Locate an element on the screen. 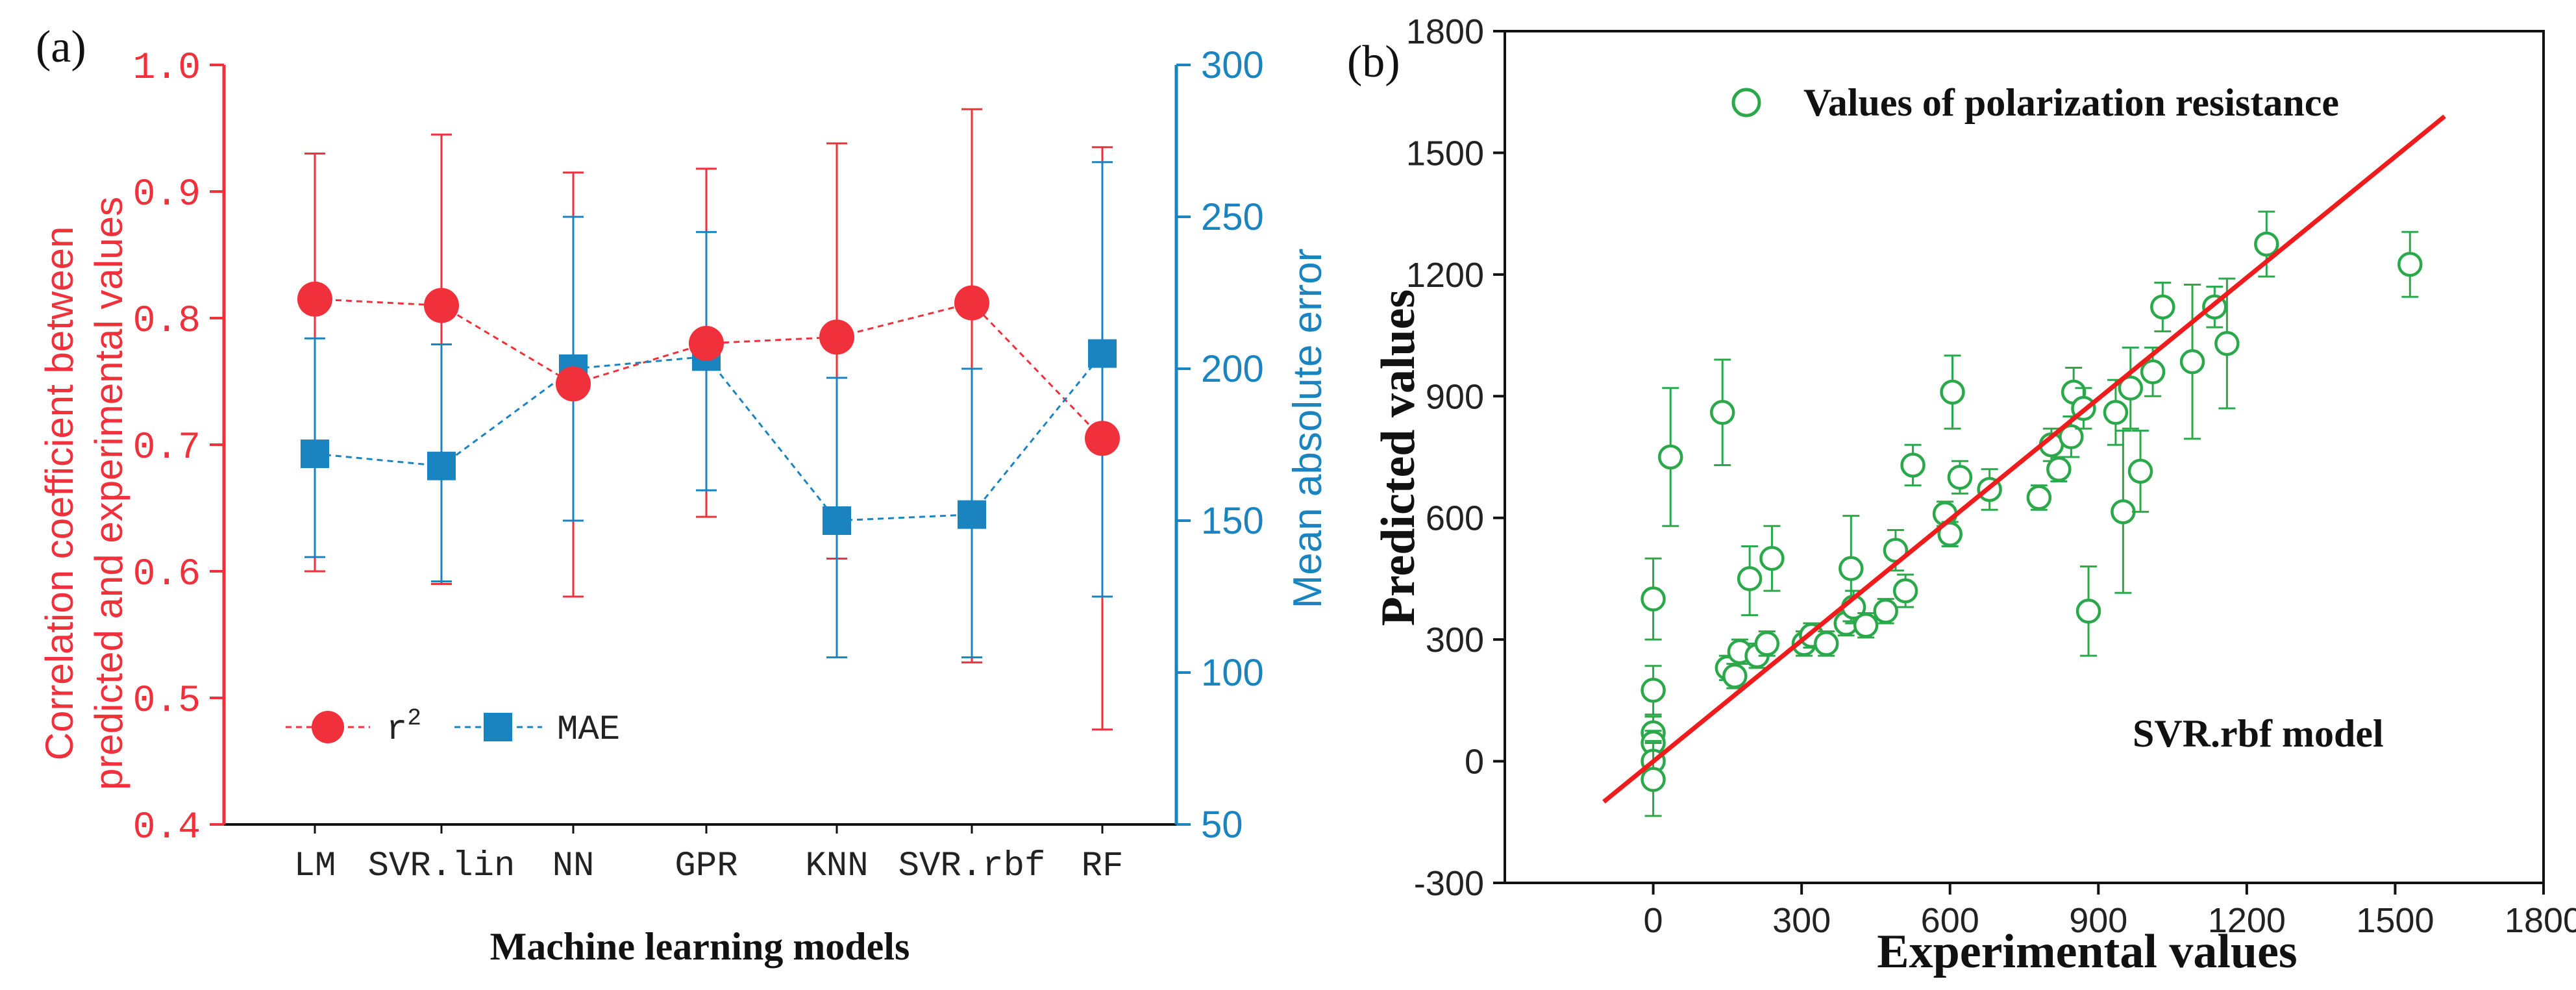  panel-a-right-tick-label: 50 is located at coordinates (1222, 825).